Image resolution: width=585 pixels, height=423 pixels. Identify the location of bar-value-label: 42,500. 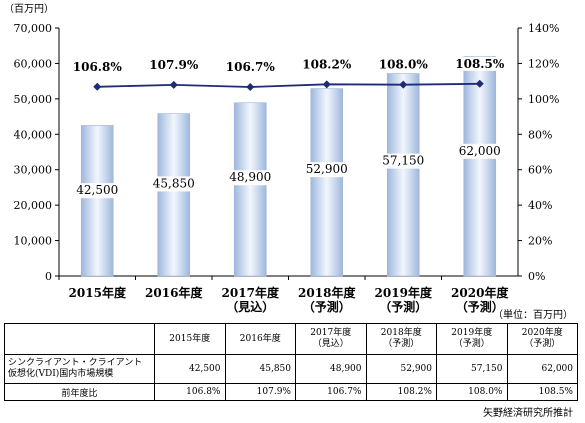
(97, 190).